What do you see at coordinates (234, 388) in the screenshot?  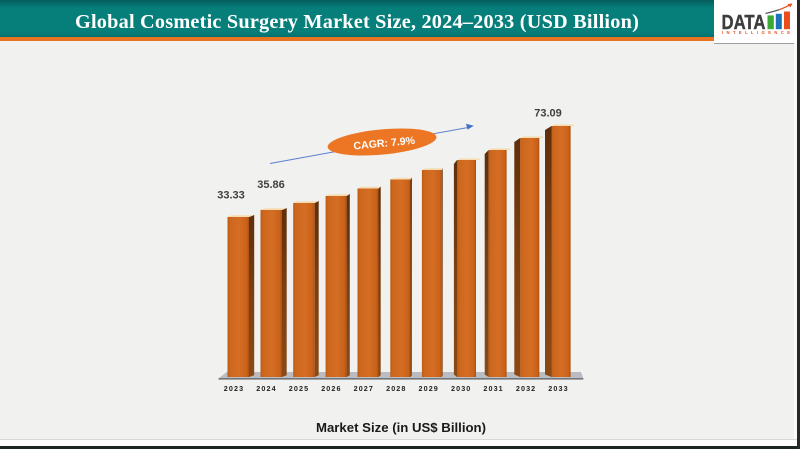 I see `svg-text: 2023` at bounding box center [234, 388].